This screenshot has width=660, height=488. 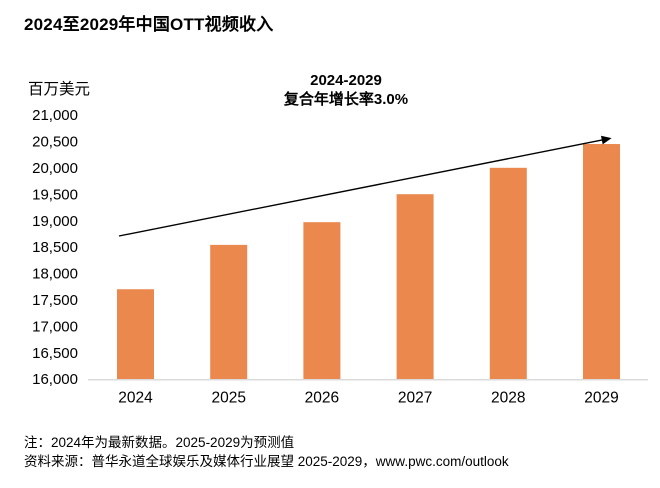 What do you see at coordinates (508, 273) in the screenshot?
I see `bar-2028` at bounding box center [508, 273].